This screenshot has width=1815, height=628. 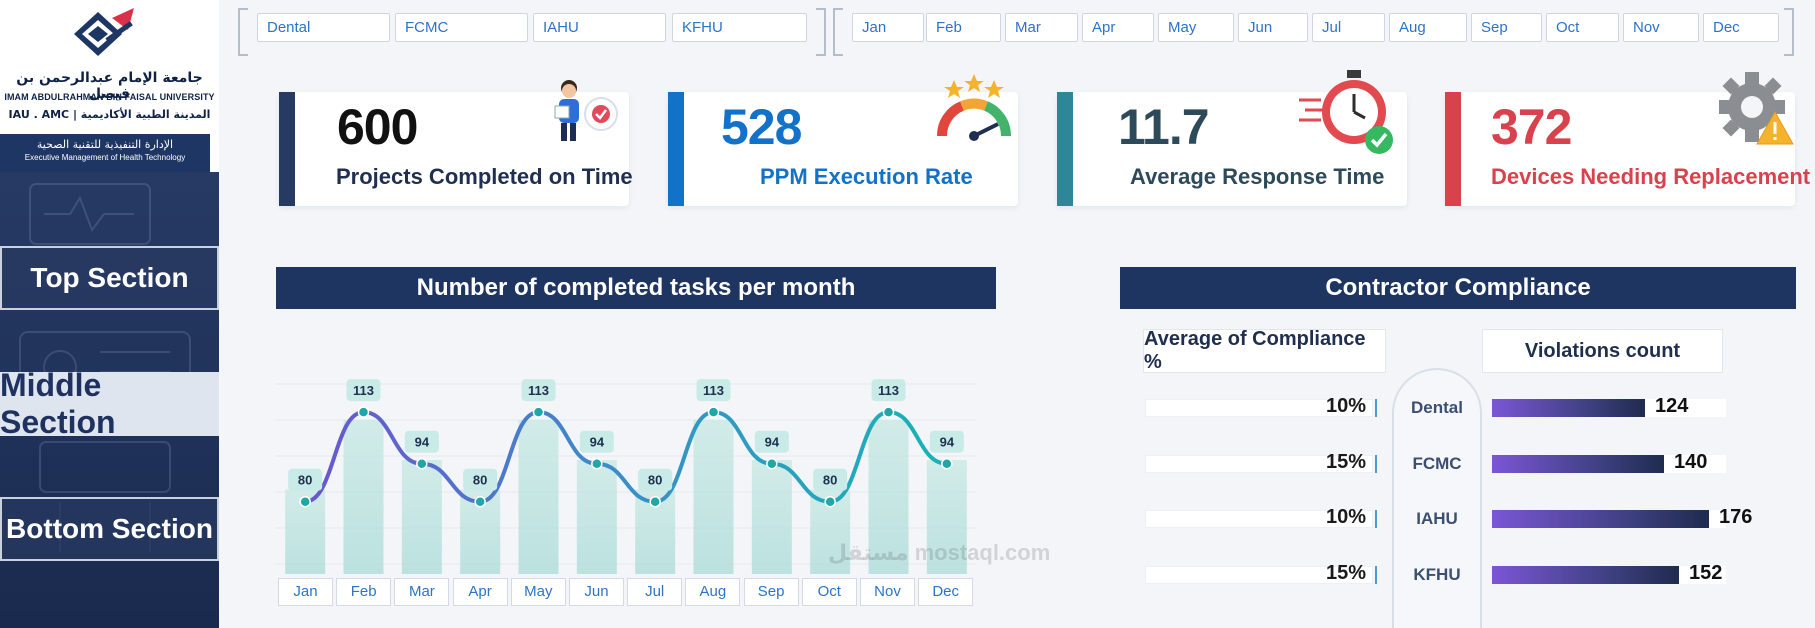 What do you see at coordinates (830, 501) in the screenshot?
I see `point-oct` at bounding box center [830, 501].